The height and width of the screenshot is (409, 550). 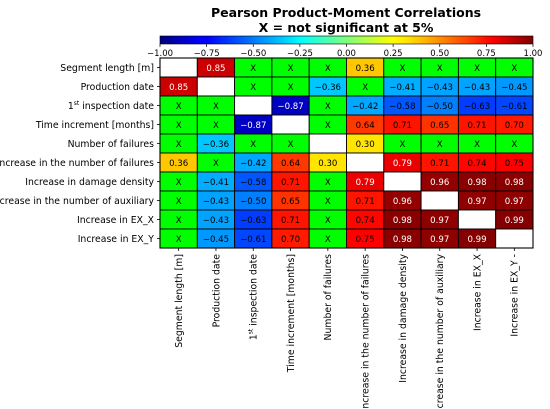 What do you see at coordinates (514, 88) in the screenshot?
I see `cell-value-label: −0.45` at bounding box center [514, 88].